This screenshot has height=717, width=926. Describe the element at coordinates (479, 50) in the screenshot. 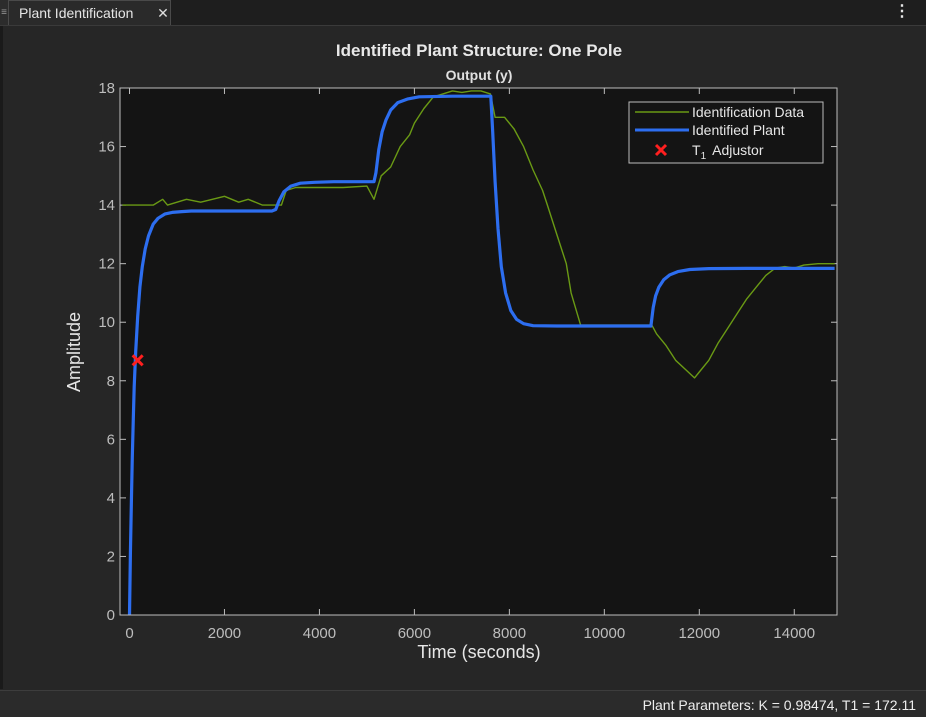

I see `chart-title: Identified Plant Structure: One Pole` at that location.